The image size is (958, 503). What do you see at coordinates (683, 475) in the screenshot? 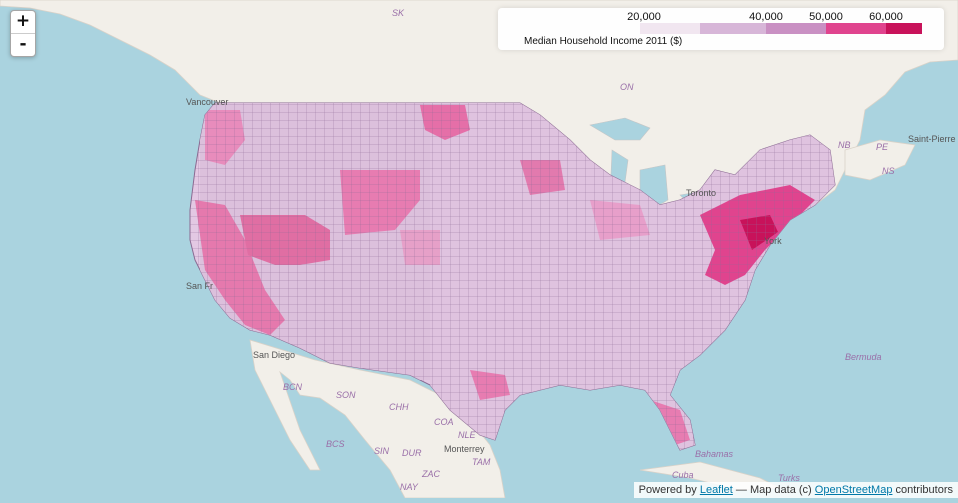
I see `label-cuba: Cuba` at bounding box center [683, 475].